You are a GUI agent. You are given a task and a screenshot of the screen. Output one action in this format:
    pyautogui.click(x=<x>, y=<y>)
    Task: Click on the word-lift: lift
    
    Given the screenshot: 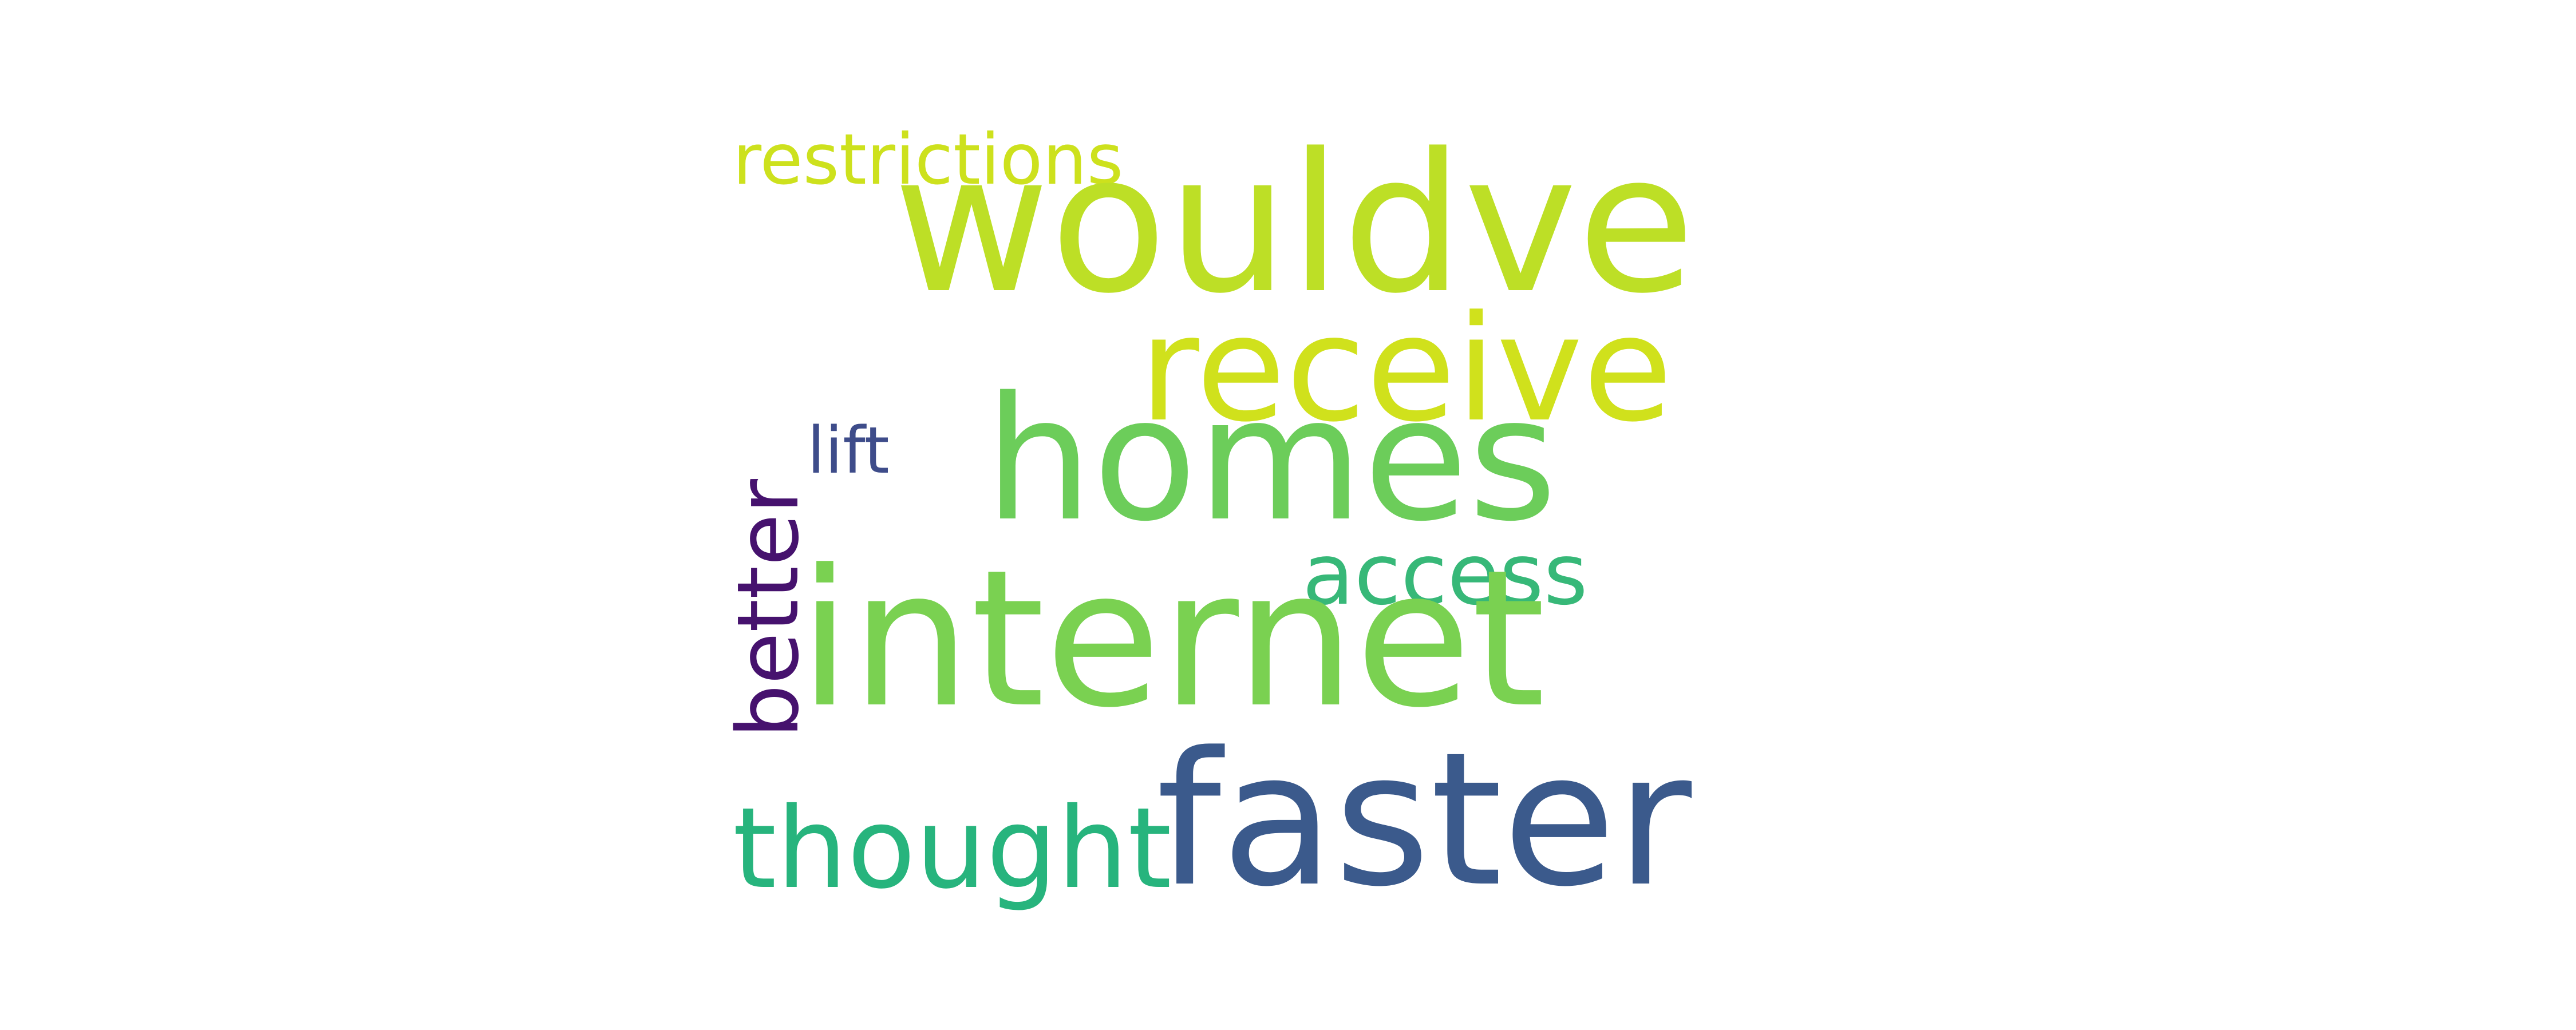 What is the action you would take?
    pyautogui.click(x=848, y=451)
    